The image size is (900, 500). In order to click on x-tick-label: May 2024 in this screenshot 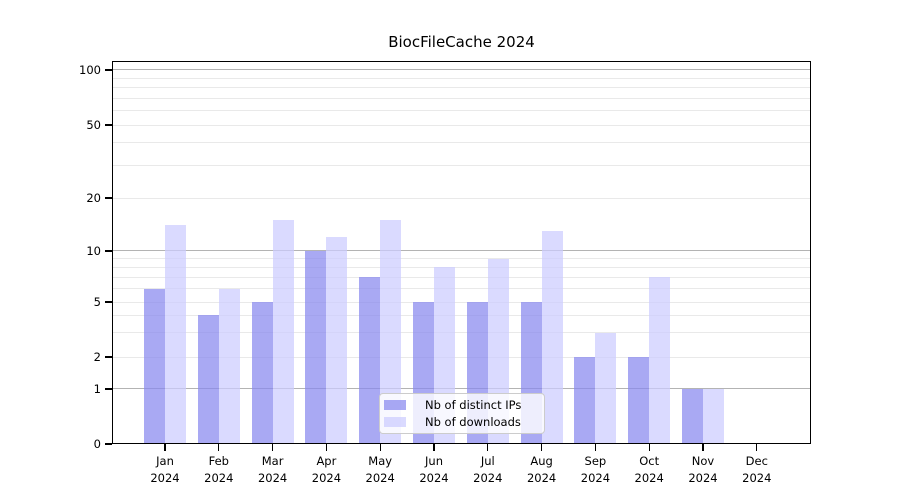, I will do `click(380, 470)`.